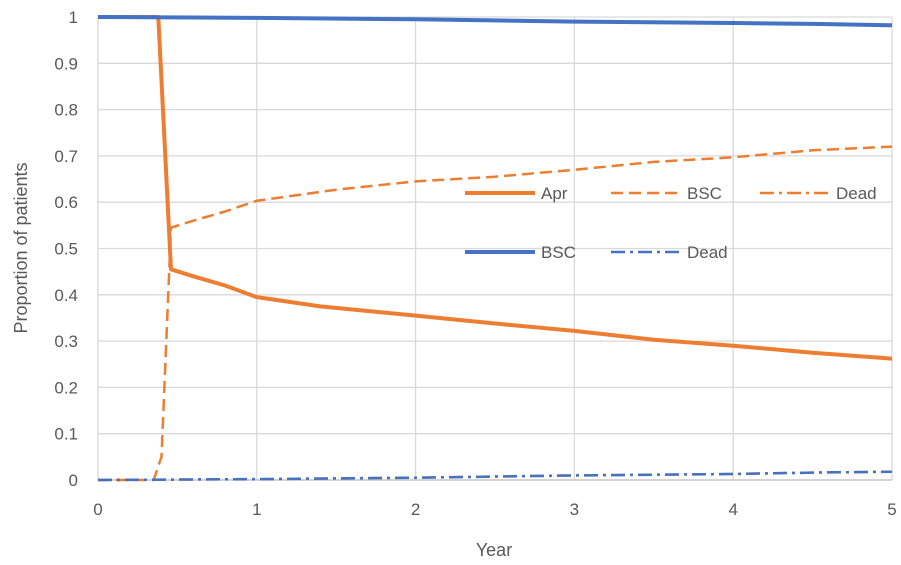 The image size is (901, 565). I want to click on x-tick-label: 4, so click(732, 509).